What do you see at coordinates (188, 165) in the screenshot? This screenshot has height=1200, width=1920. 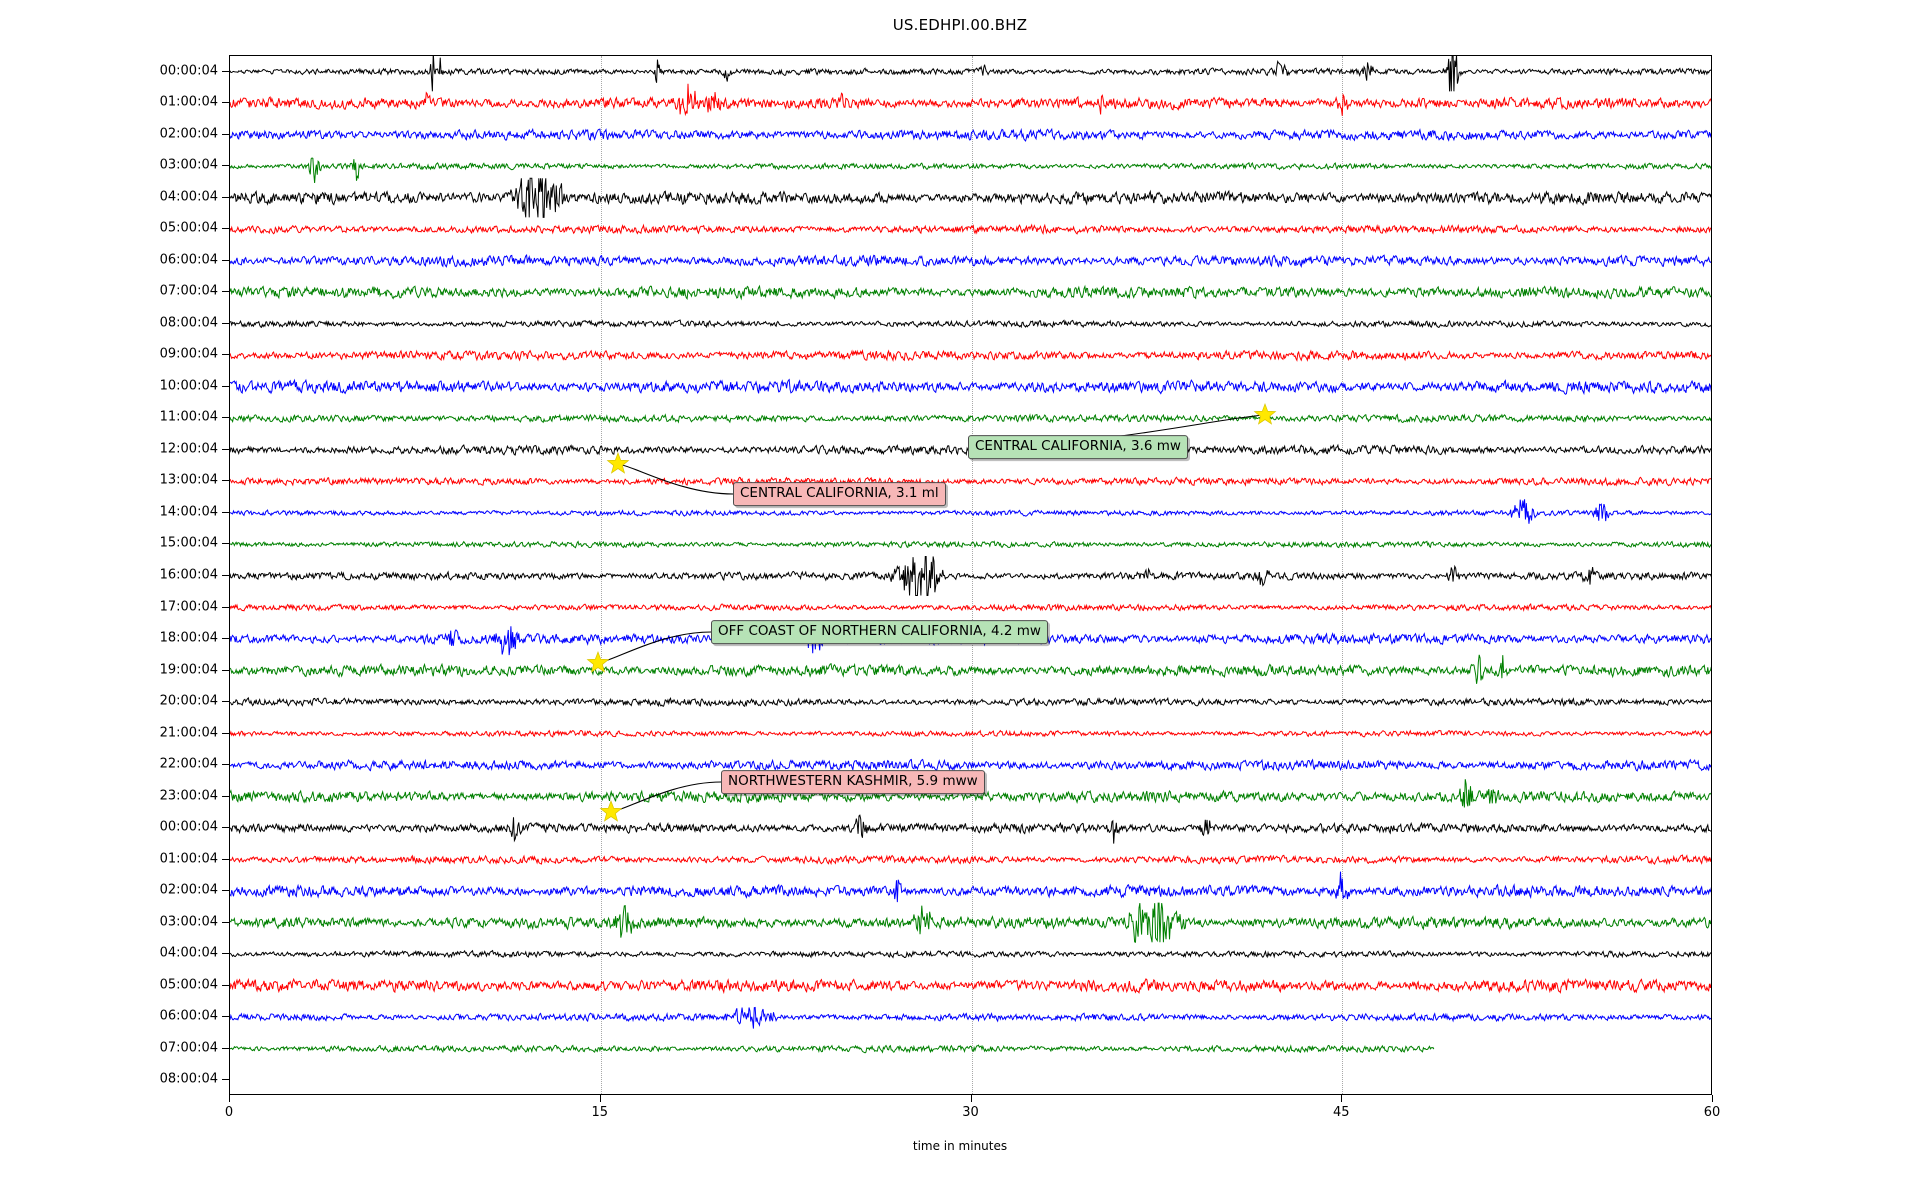 I see `y-tick-label-3: 03:00:04` at bounding box center [188, 165].